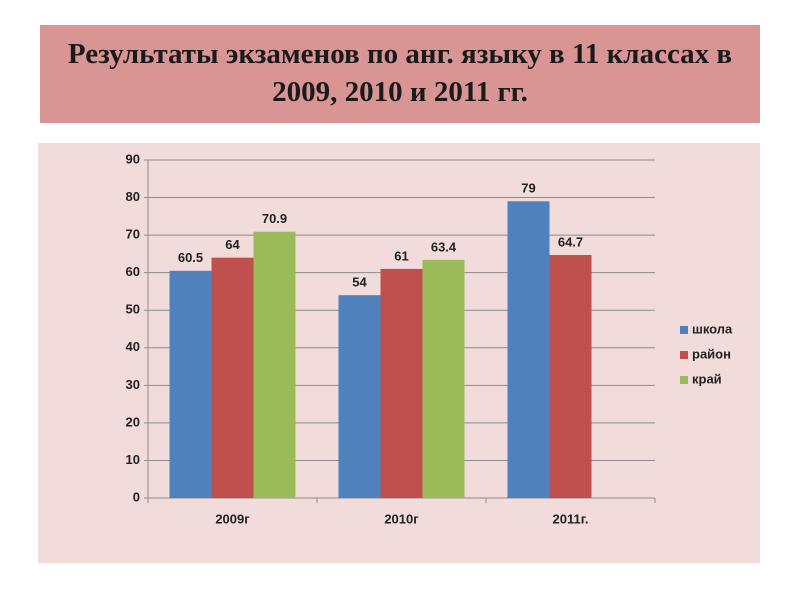  I want to click on data-label: 64.7, so click(570, 241).